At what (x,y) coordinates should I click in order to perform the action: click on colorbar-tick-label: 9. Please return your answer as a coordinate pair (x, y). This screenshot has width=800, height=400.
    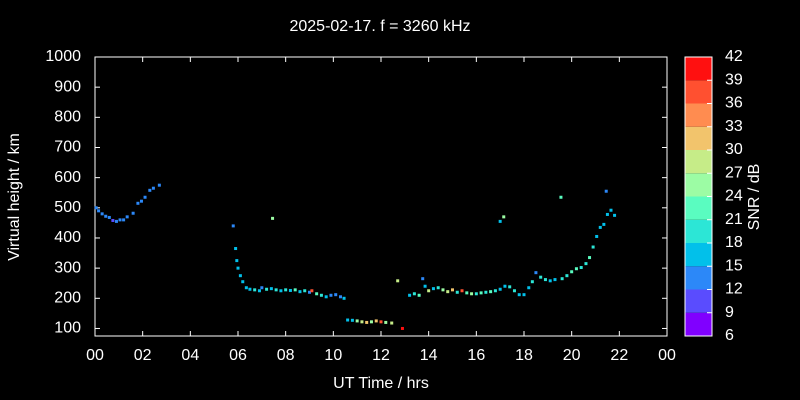
    Looking at the image, I should click on (729, 312).